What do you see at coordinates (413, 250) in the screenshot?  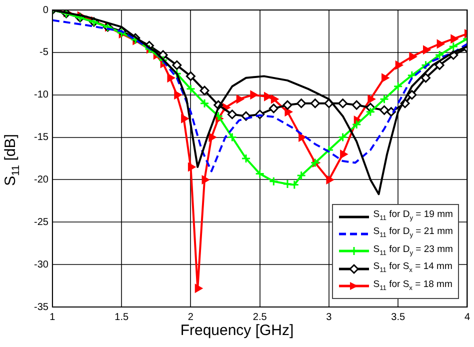 I see `legend-label: S$_{11}$ for D$_{y}$ = 23 mm` at bounding box center [413, 250].